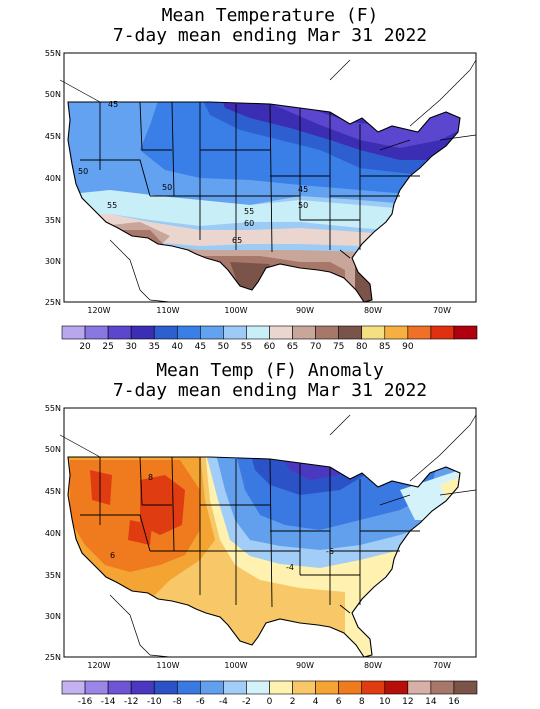  Describe the element at coordinates (246, 702) in the screenshot. I see `legend-label: -2` at that location.